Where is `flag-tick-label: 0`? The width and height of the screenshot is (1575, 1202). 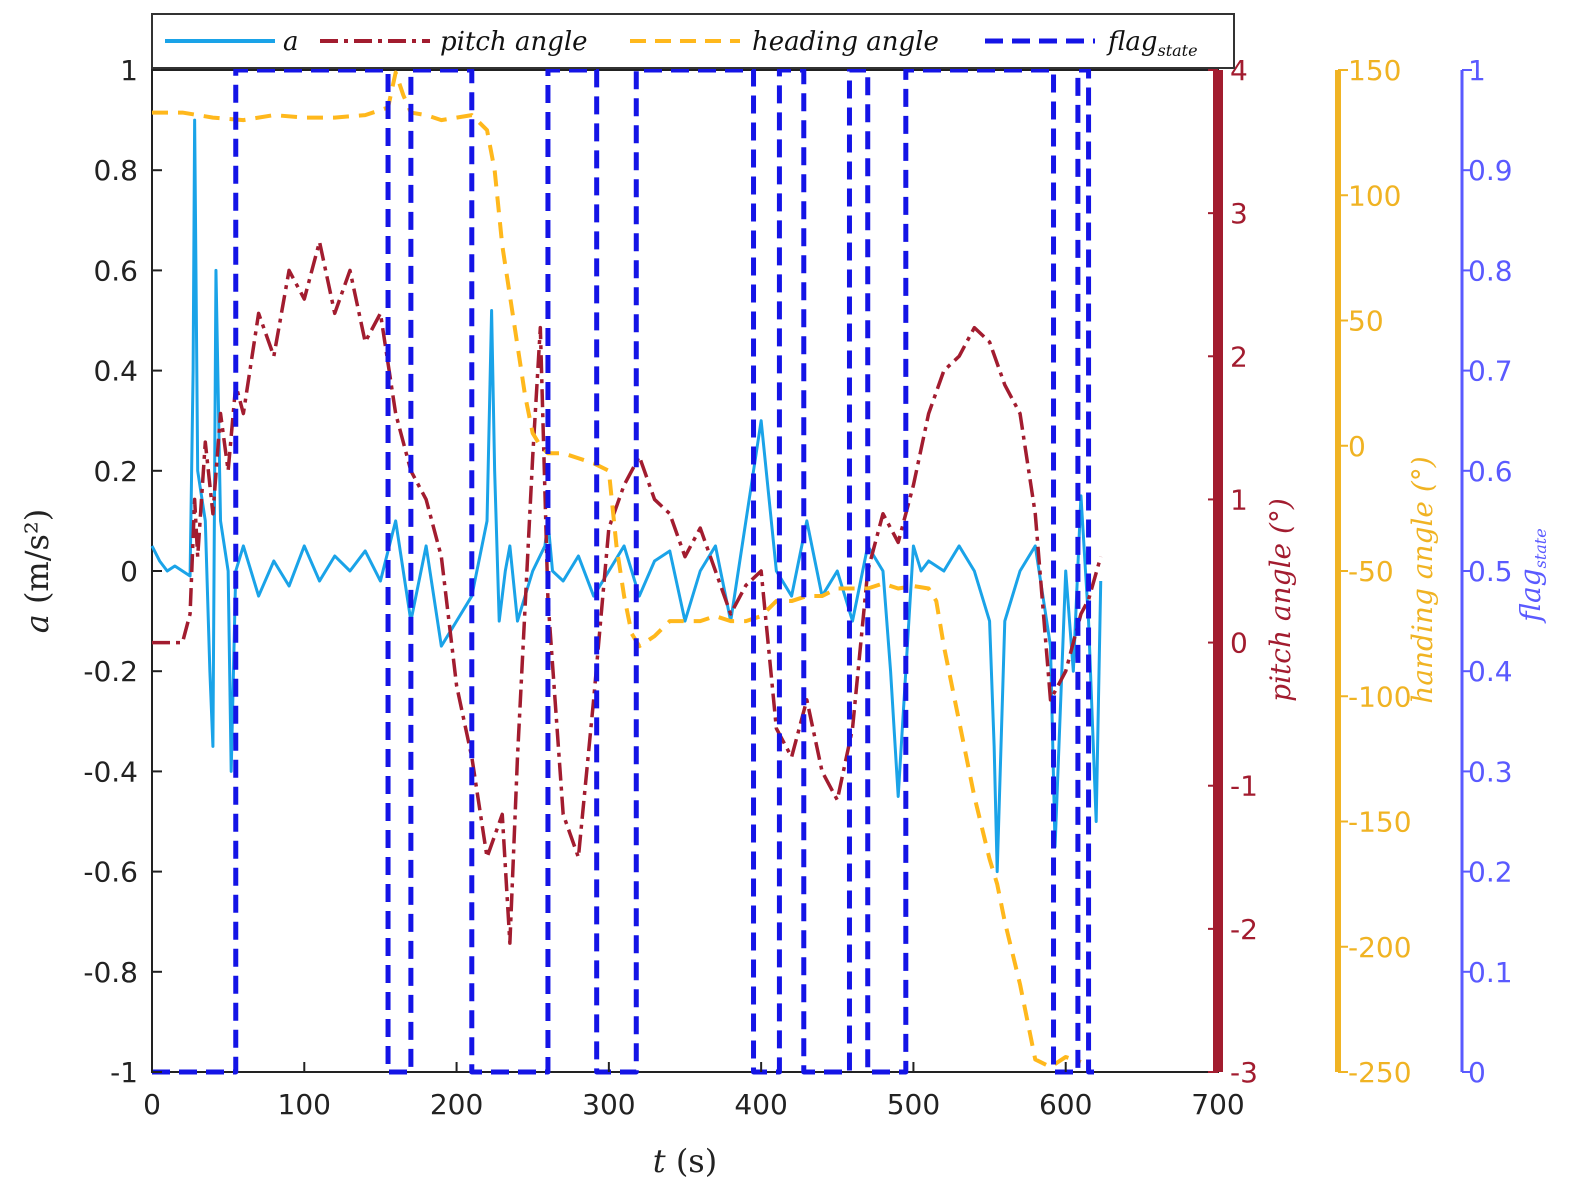
flag-tick-label: 0 is located at coordinates (1477, 1072).